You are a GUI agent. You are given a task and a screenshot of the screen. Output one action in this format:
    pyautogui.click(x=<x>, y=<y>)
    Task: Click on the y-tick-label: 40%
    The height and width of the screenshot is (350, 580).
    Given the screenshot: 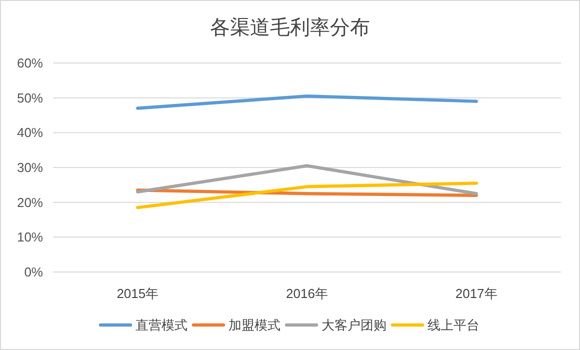 What is the action you would take?
    pyautogui.click(x=30, y=132)
    